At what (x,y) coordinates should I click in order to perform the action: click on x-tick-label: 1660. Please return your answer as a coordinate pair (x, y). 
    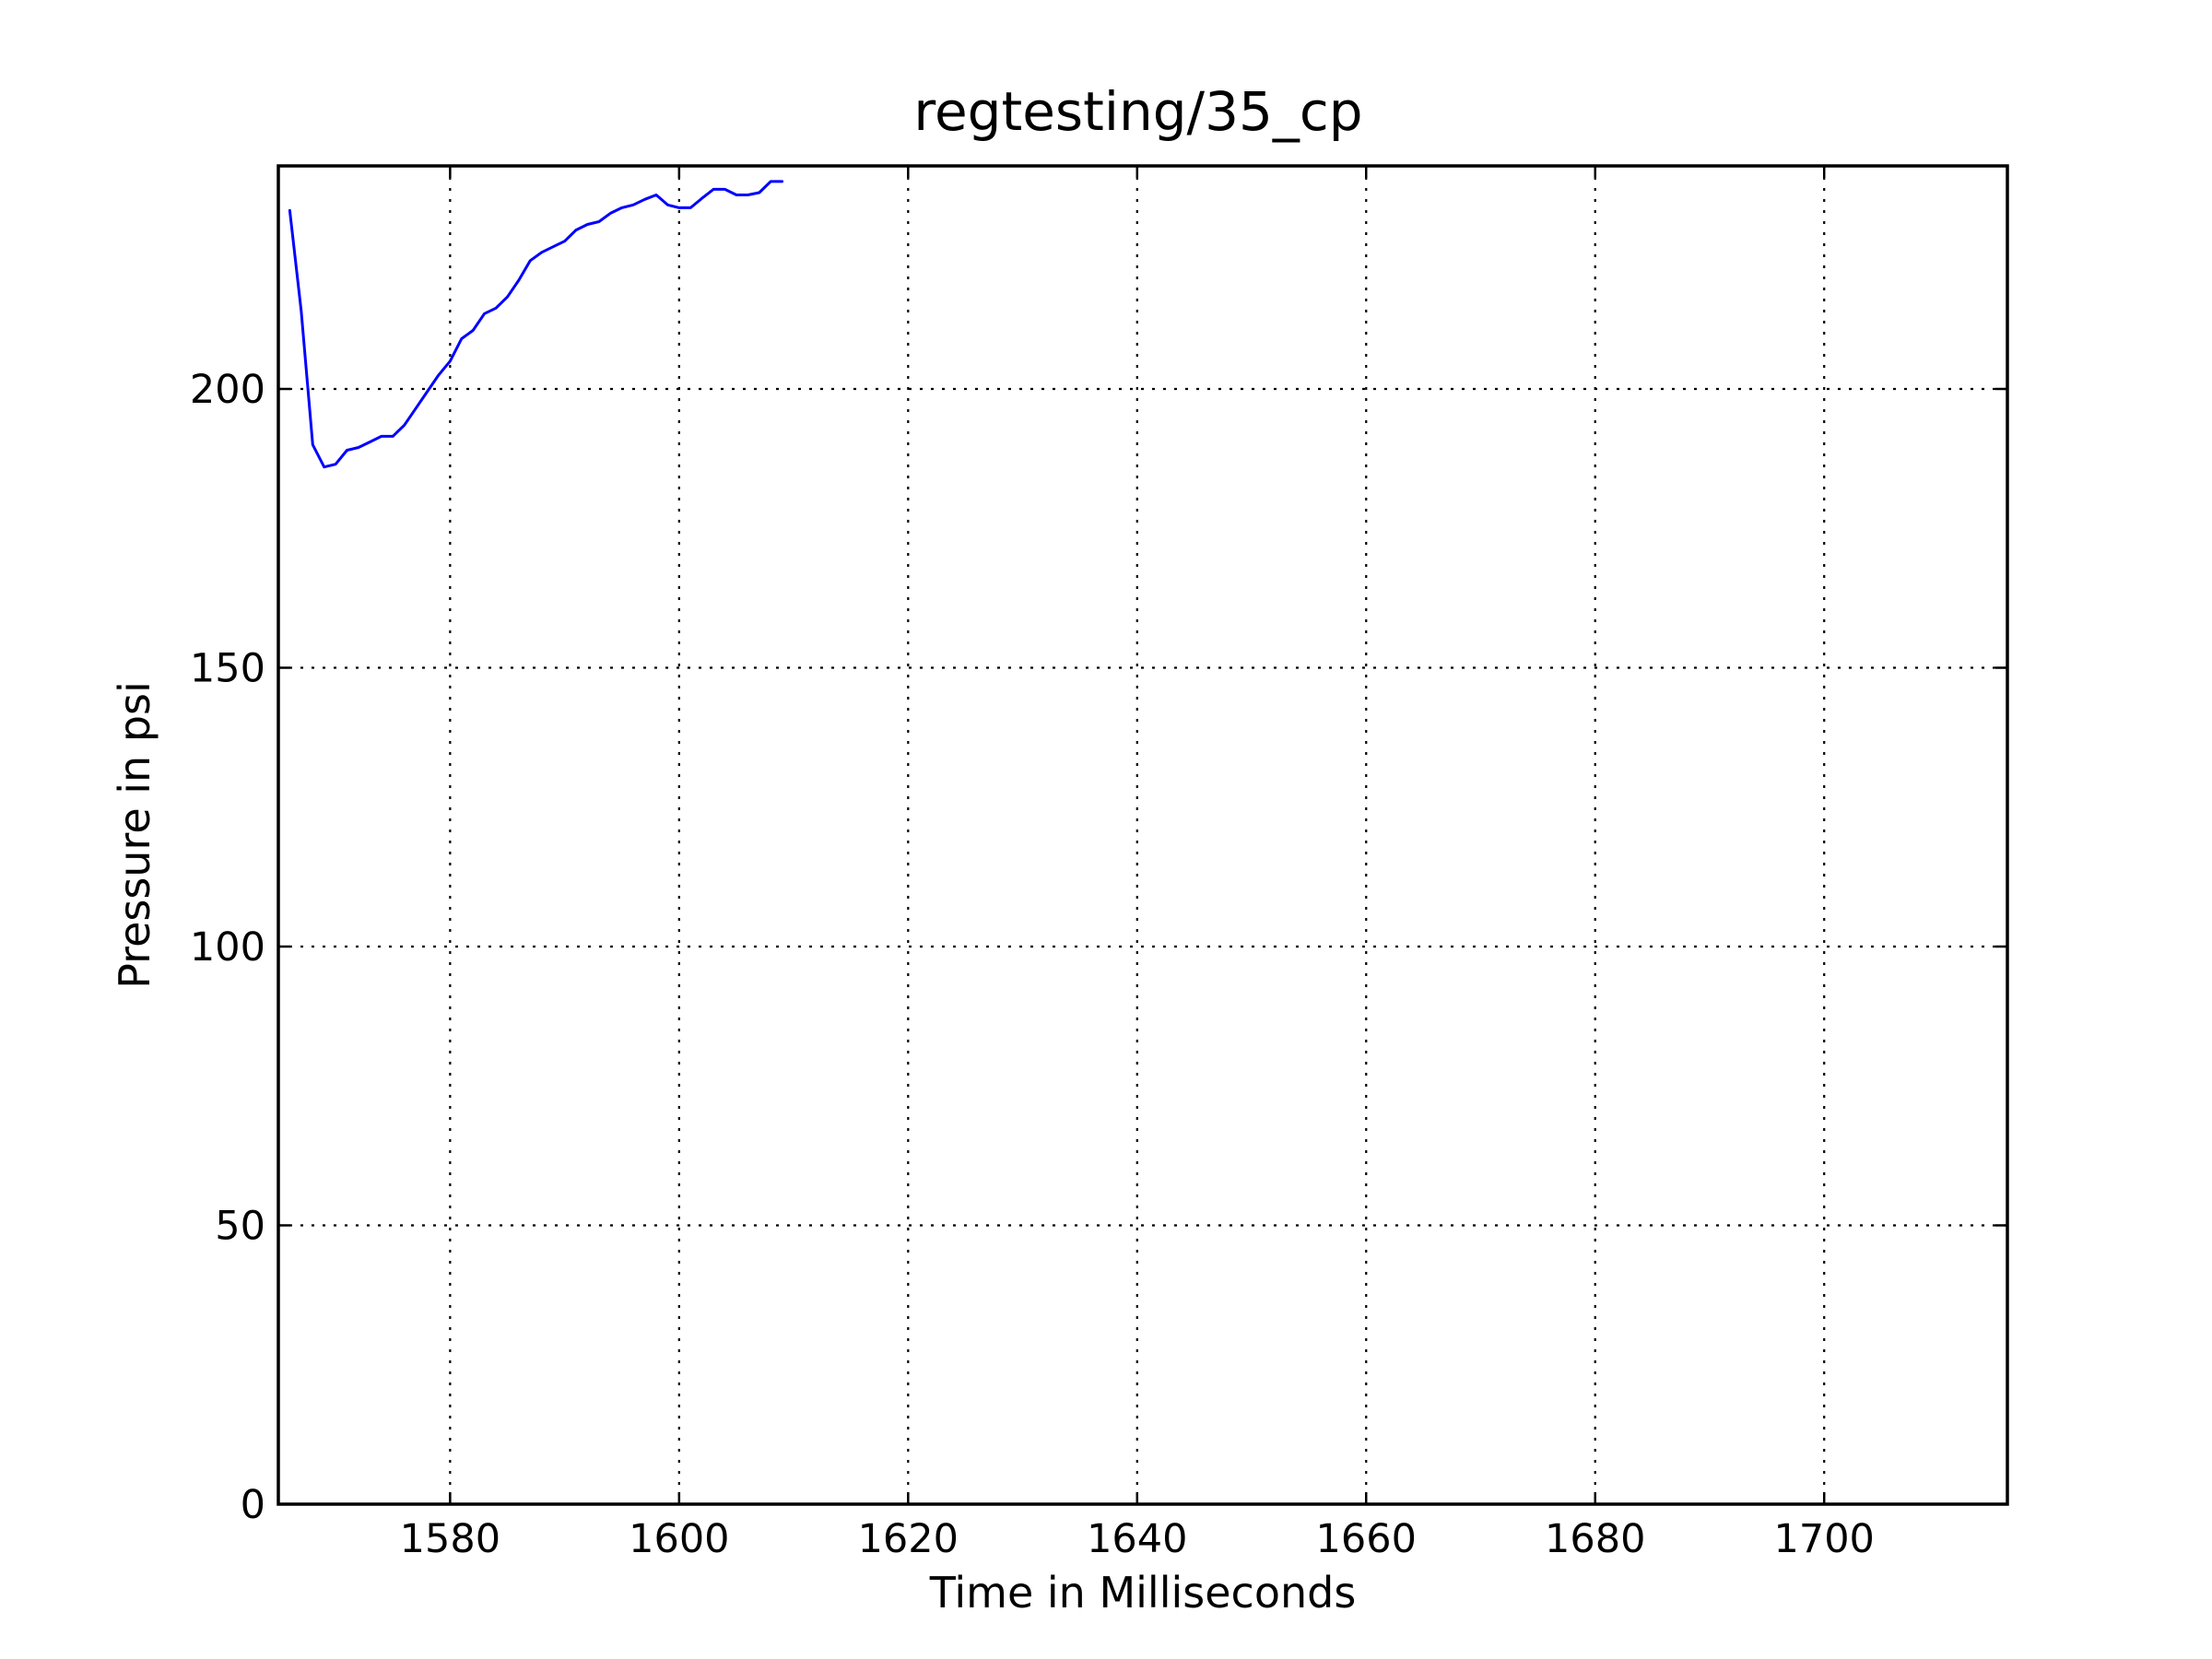
    Looking at the image, I should click on (1366, 1539).